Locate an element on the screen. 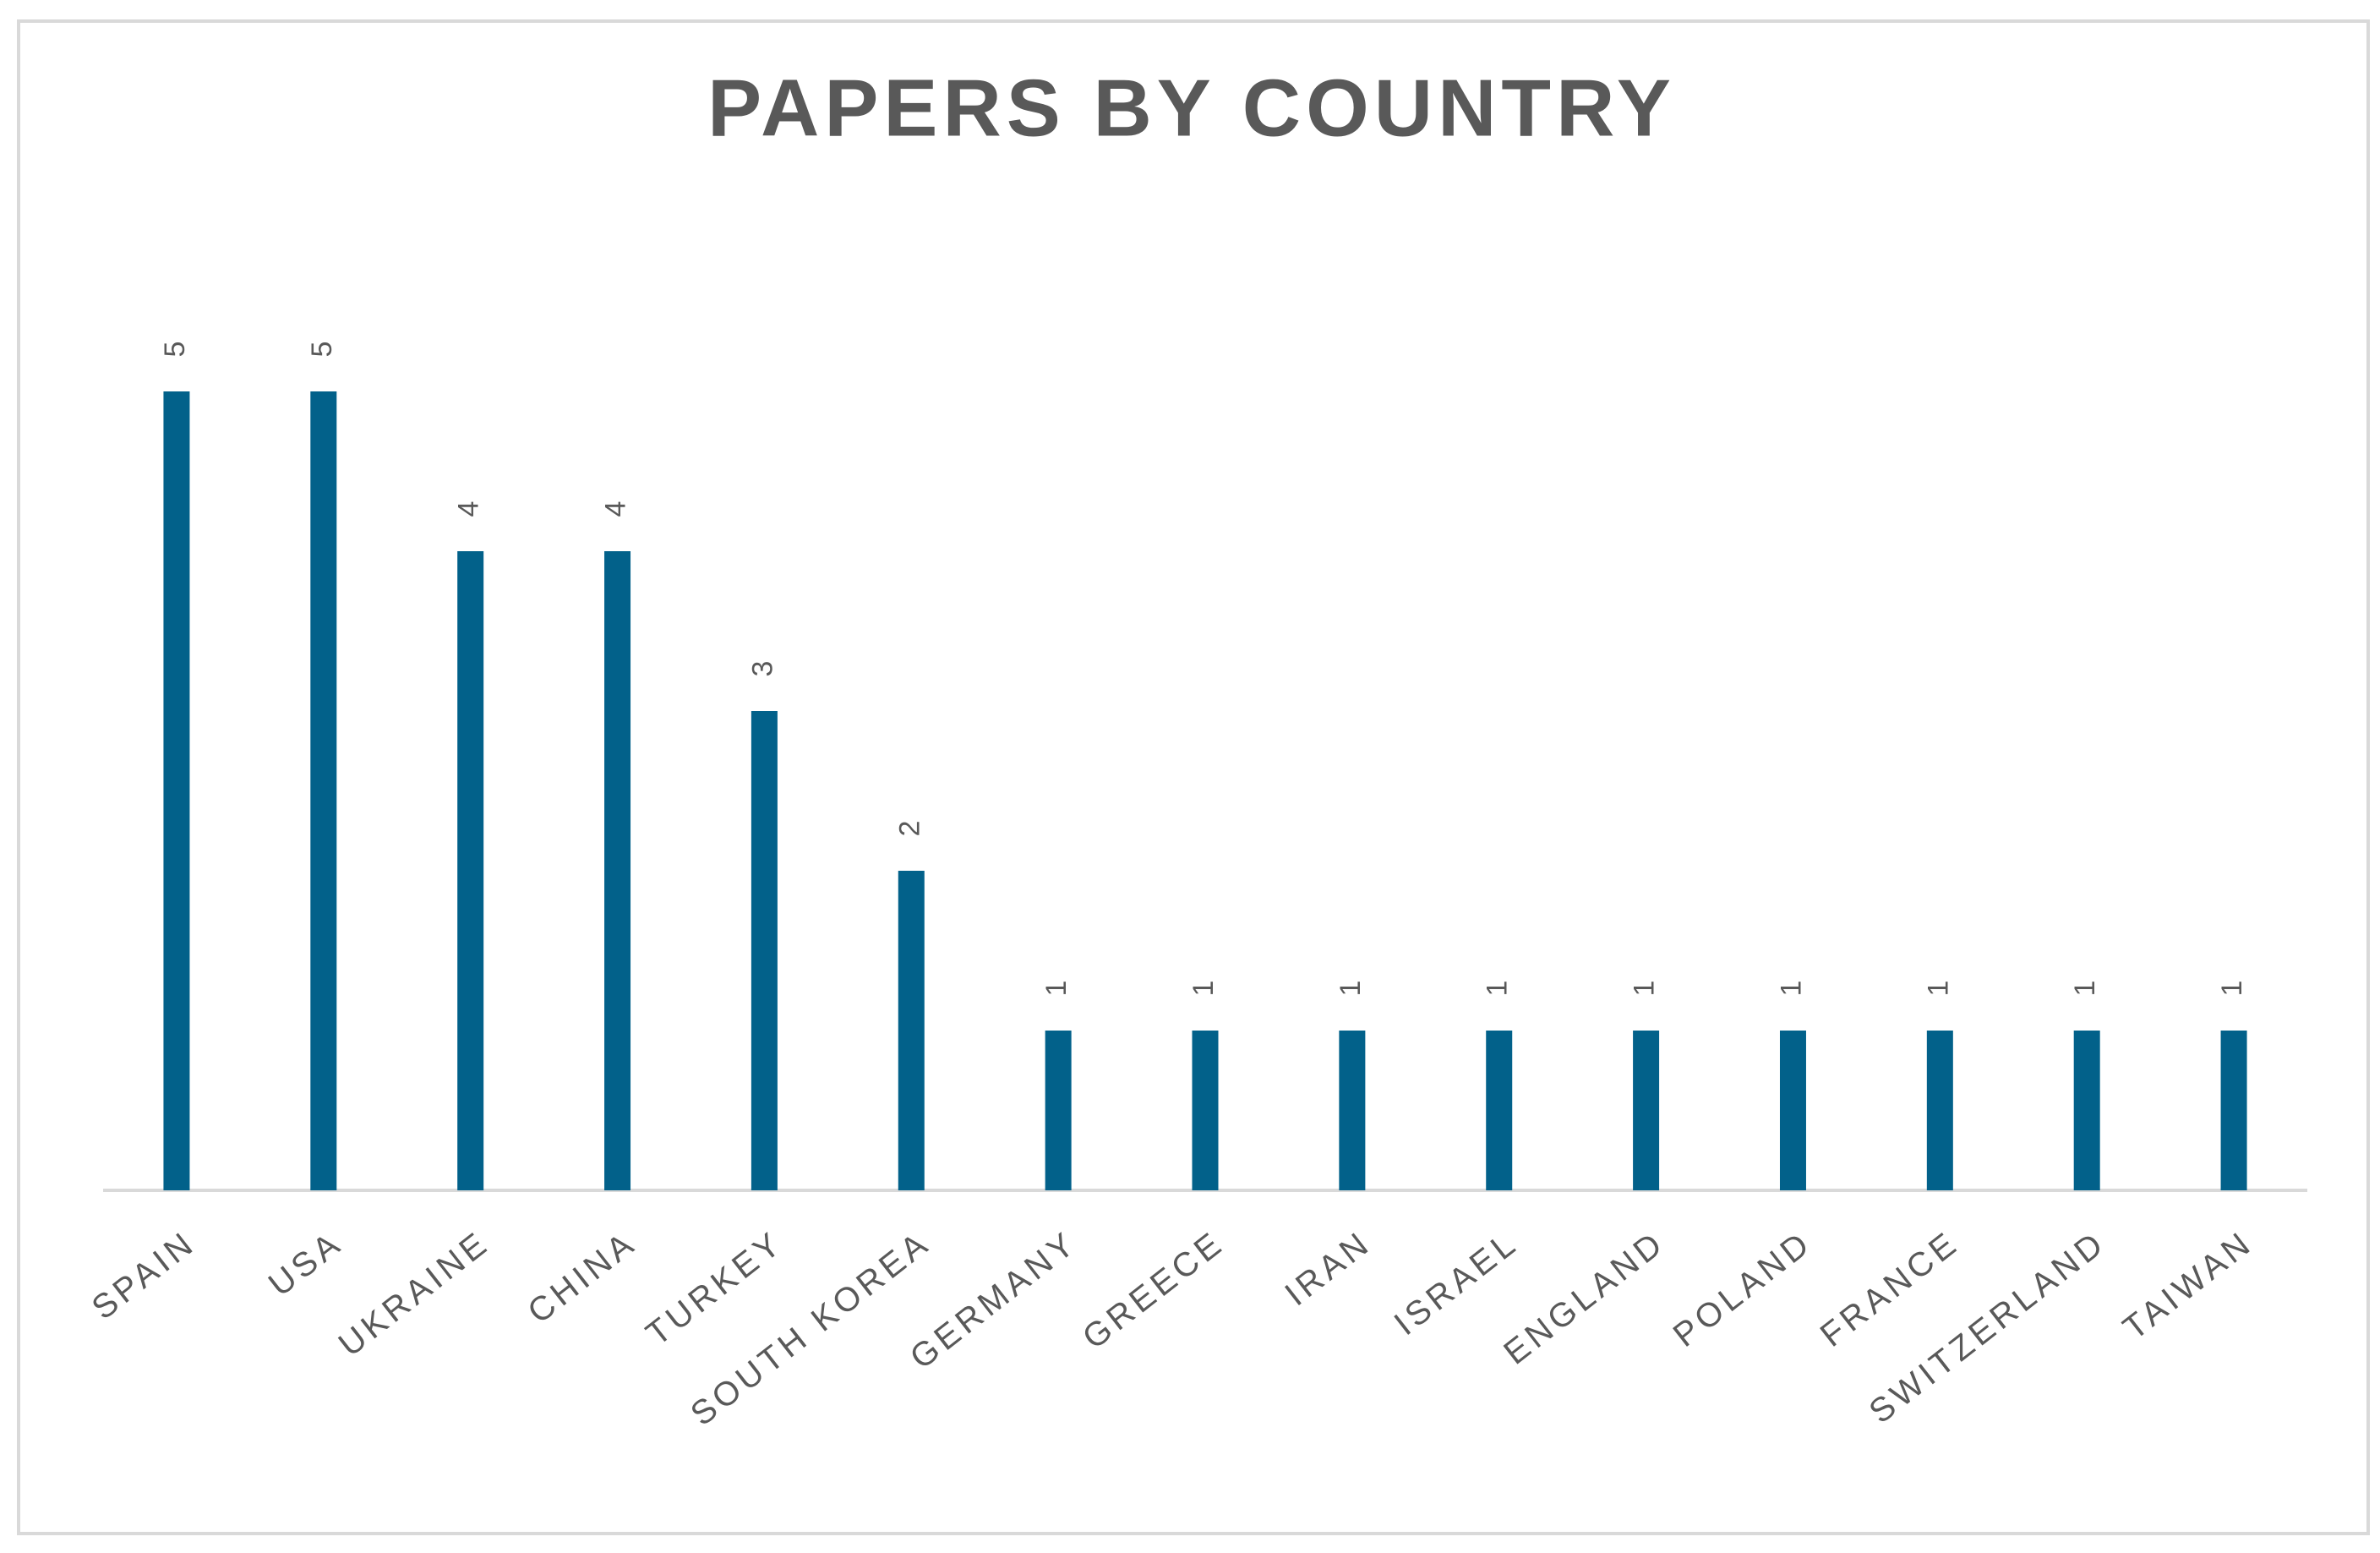 This screenshot has width=2380, height=1553. data-label: 3 is located at coordinates (762, 669).